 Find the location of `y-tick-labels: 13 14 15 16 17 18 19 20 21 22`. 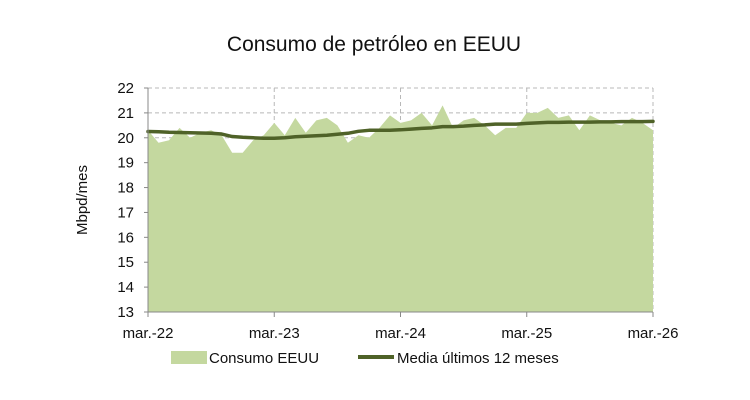

y-tick-labels: 13 14 15 16 17 18 19 20 21 22 is located at coordinates (125, 200).